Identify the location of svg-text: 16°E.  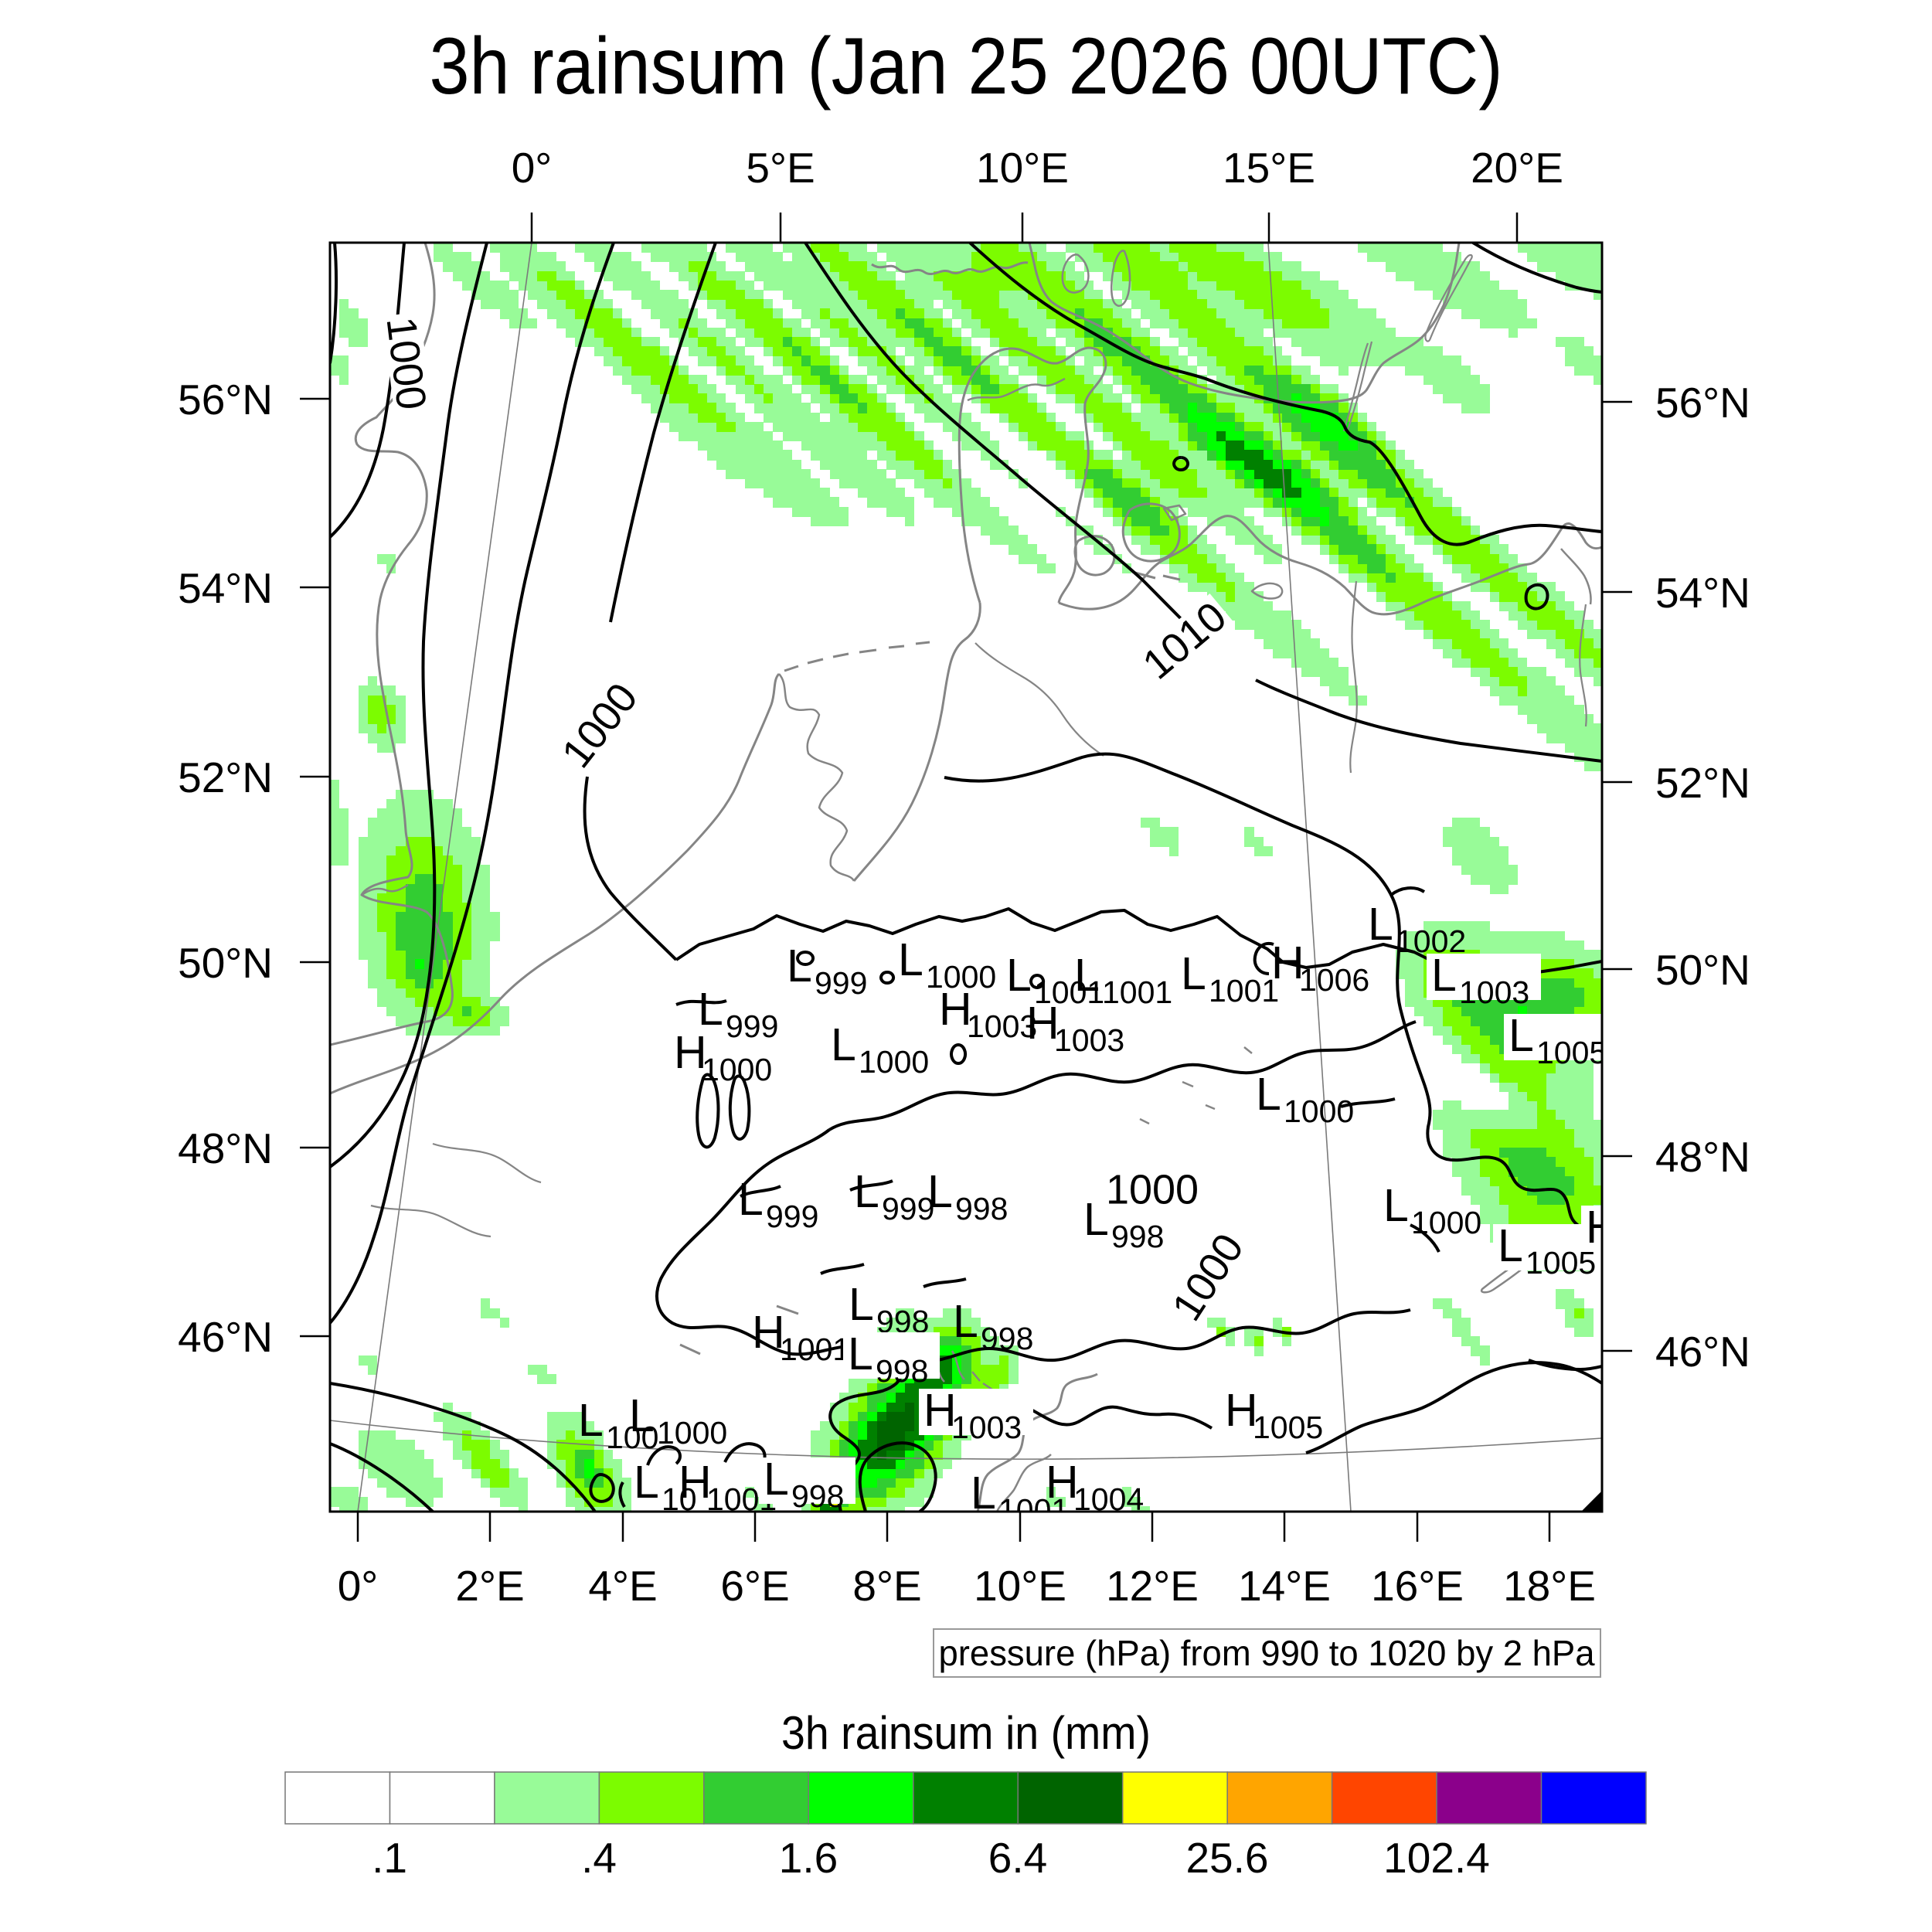
(1418, 1586).